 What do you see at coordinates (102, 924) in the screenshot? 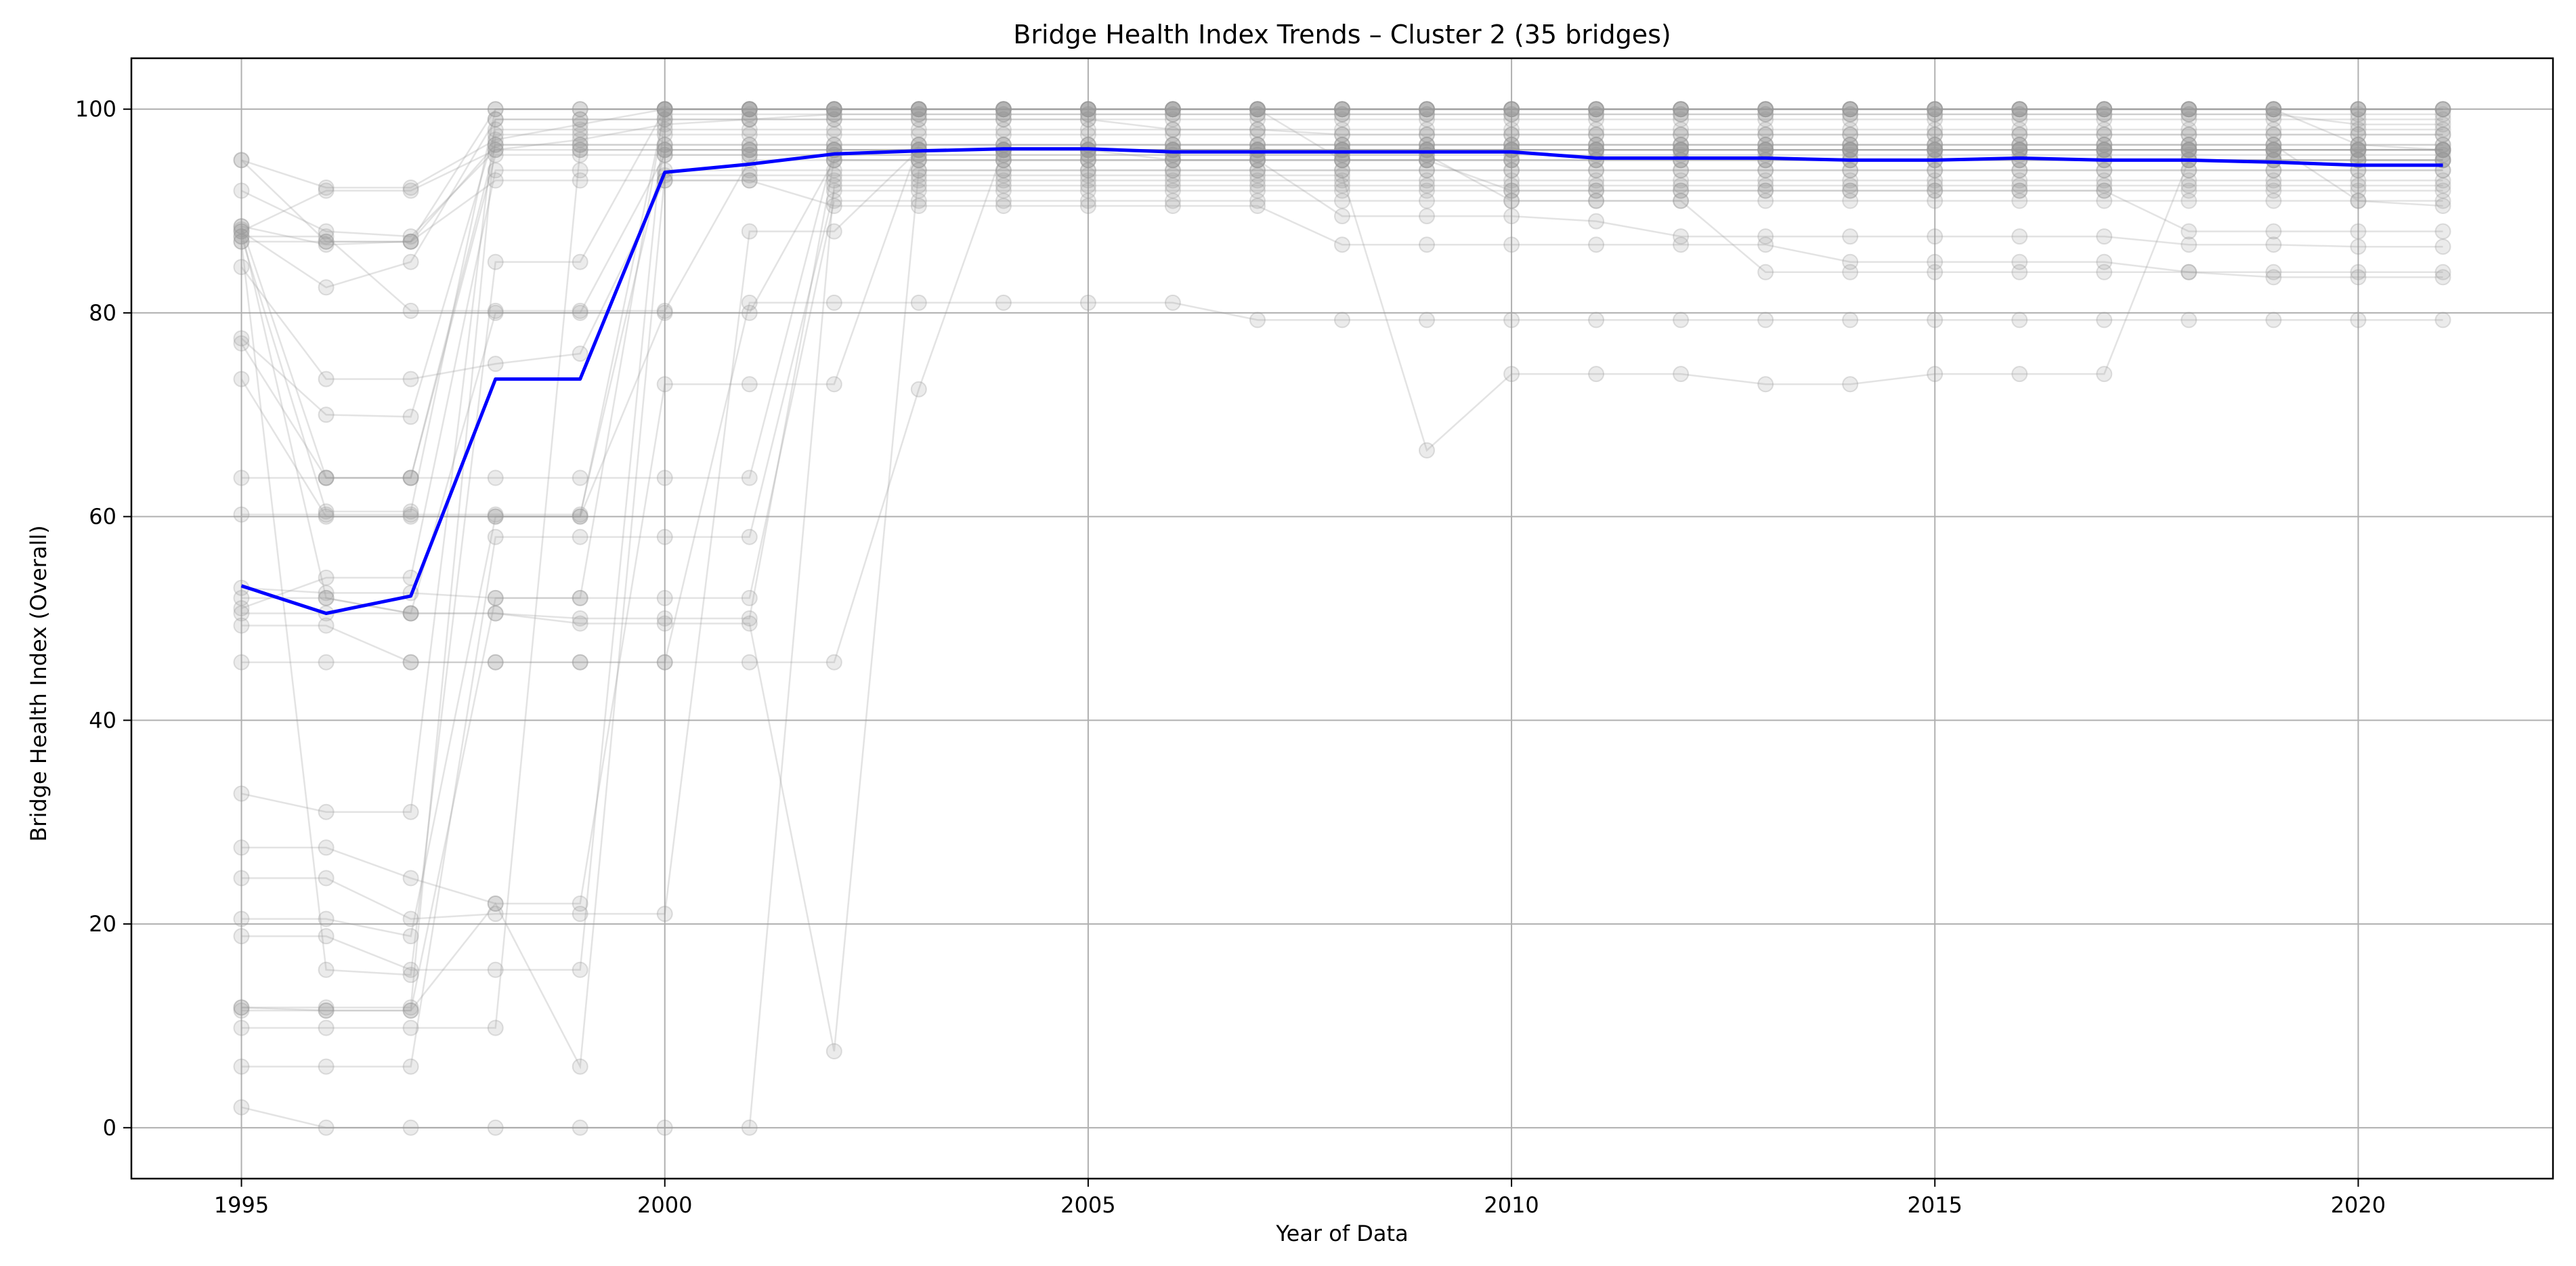
I see `y-tick-label: 20` at bounding box center [102, 924].